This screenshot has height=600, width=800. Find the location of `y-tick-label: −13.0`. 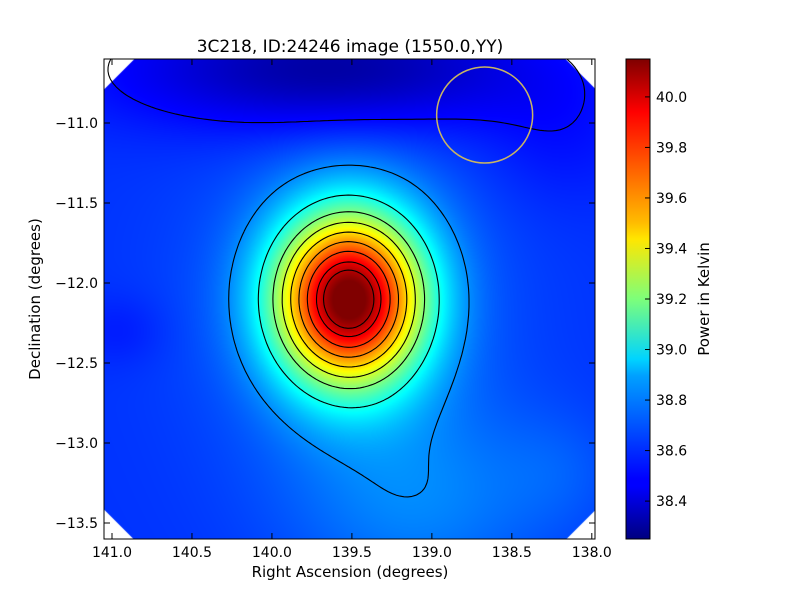

y-tick-label: −13.0 is located at coordinates (76, 444).